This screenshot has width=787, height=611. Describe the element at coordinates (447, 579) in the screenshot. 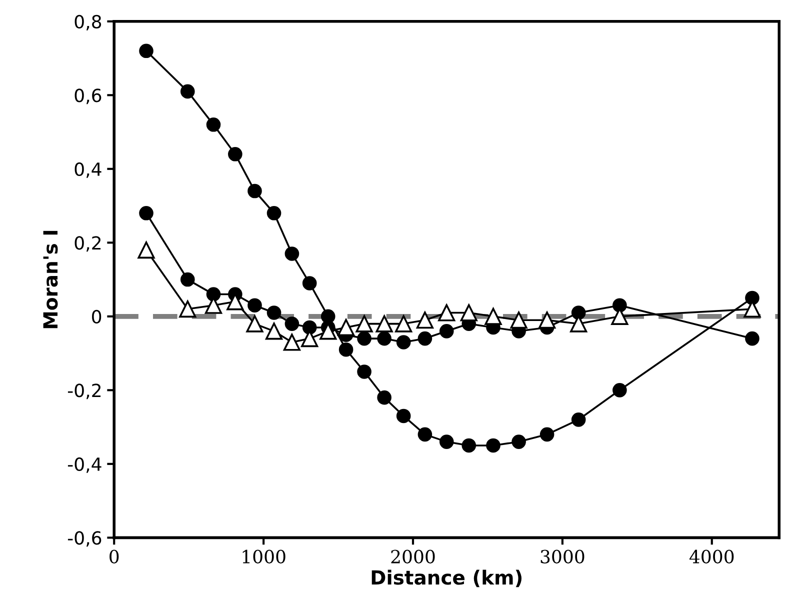

I see `x-axis-title: Distance (km)` at that location.